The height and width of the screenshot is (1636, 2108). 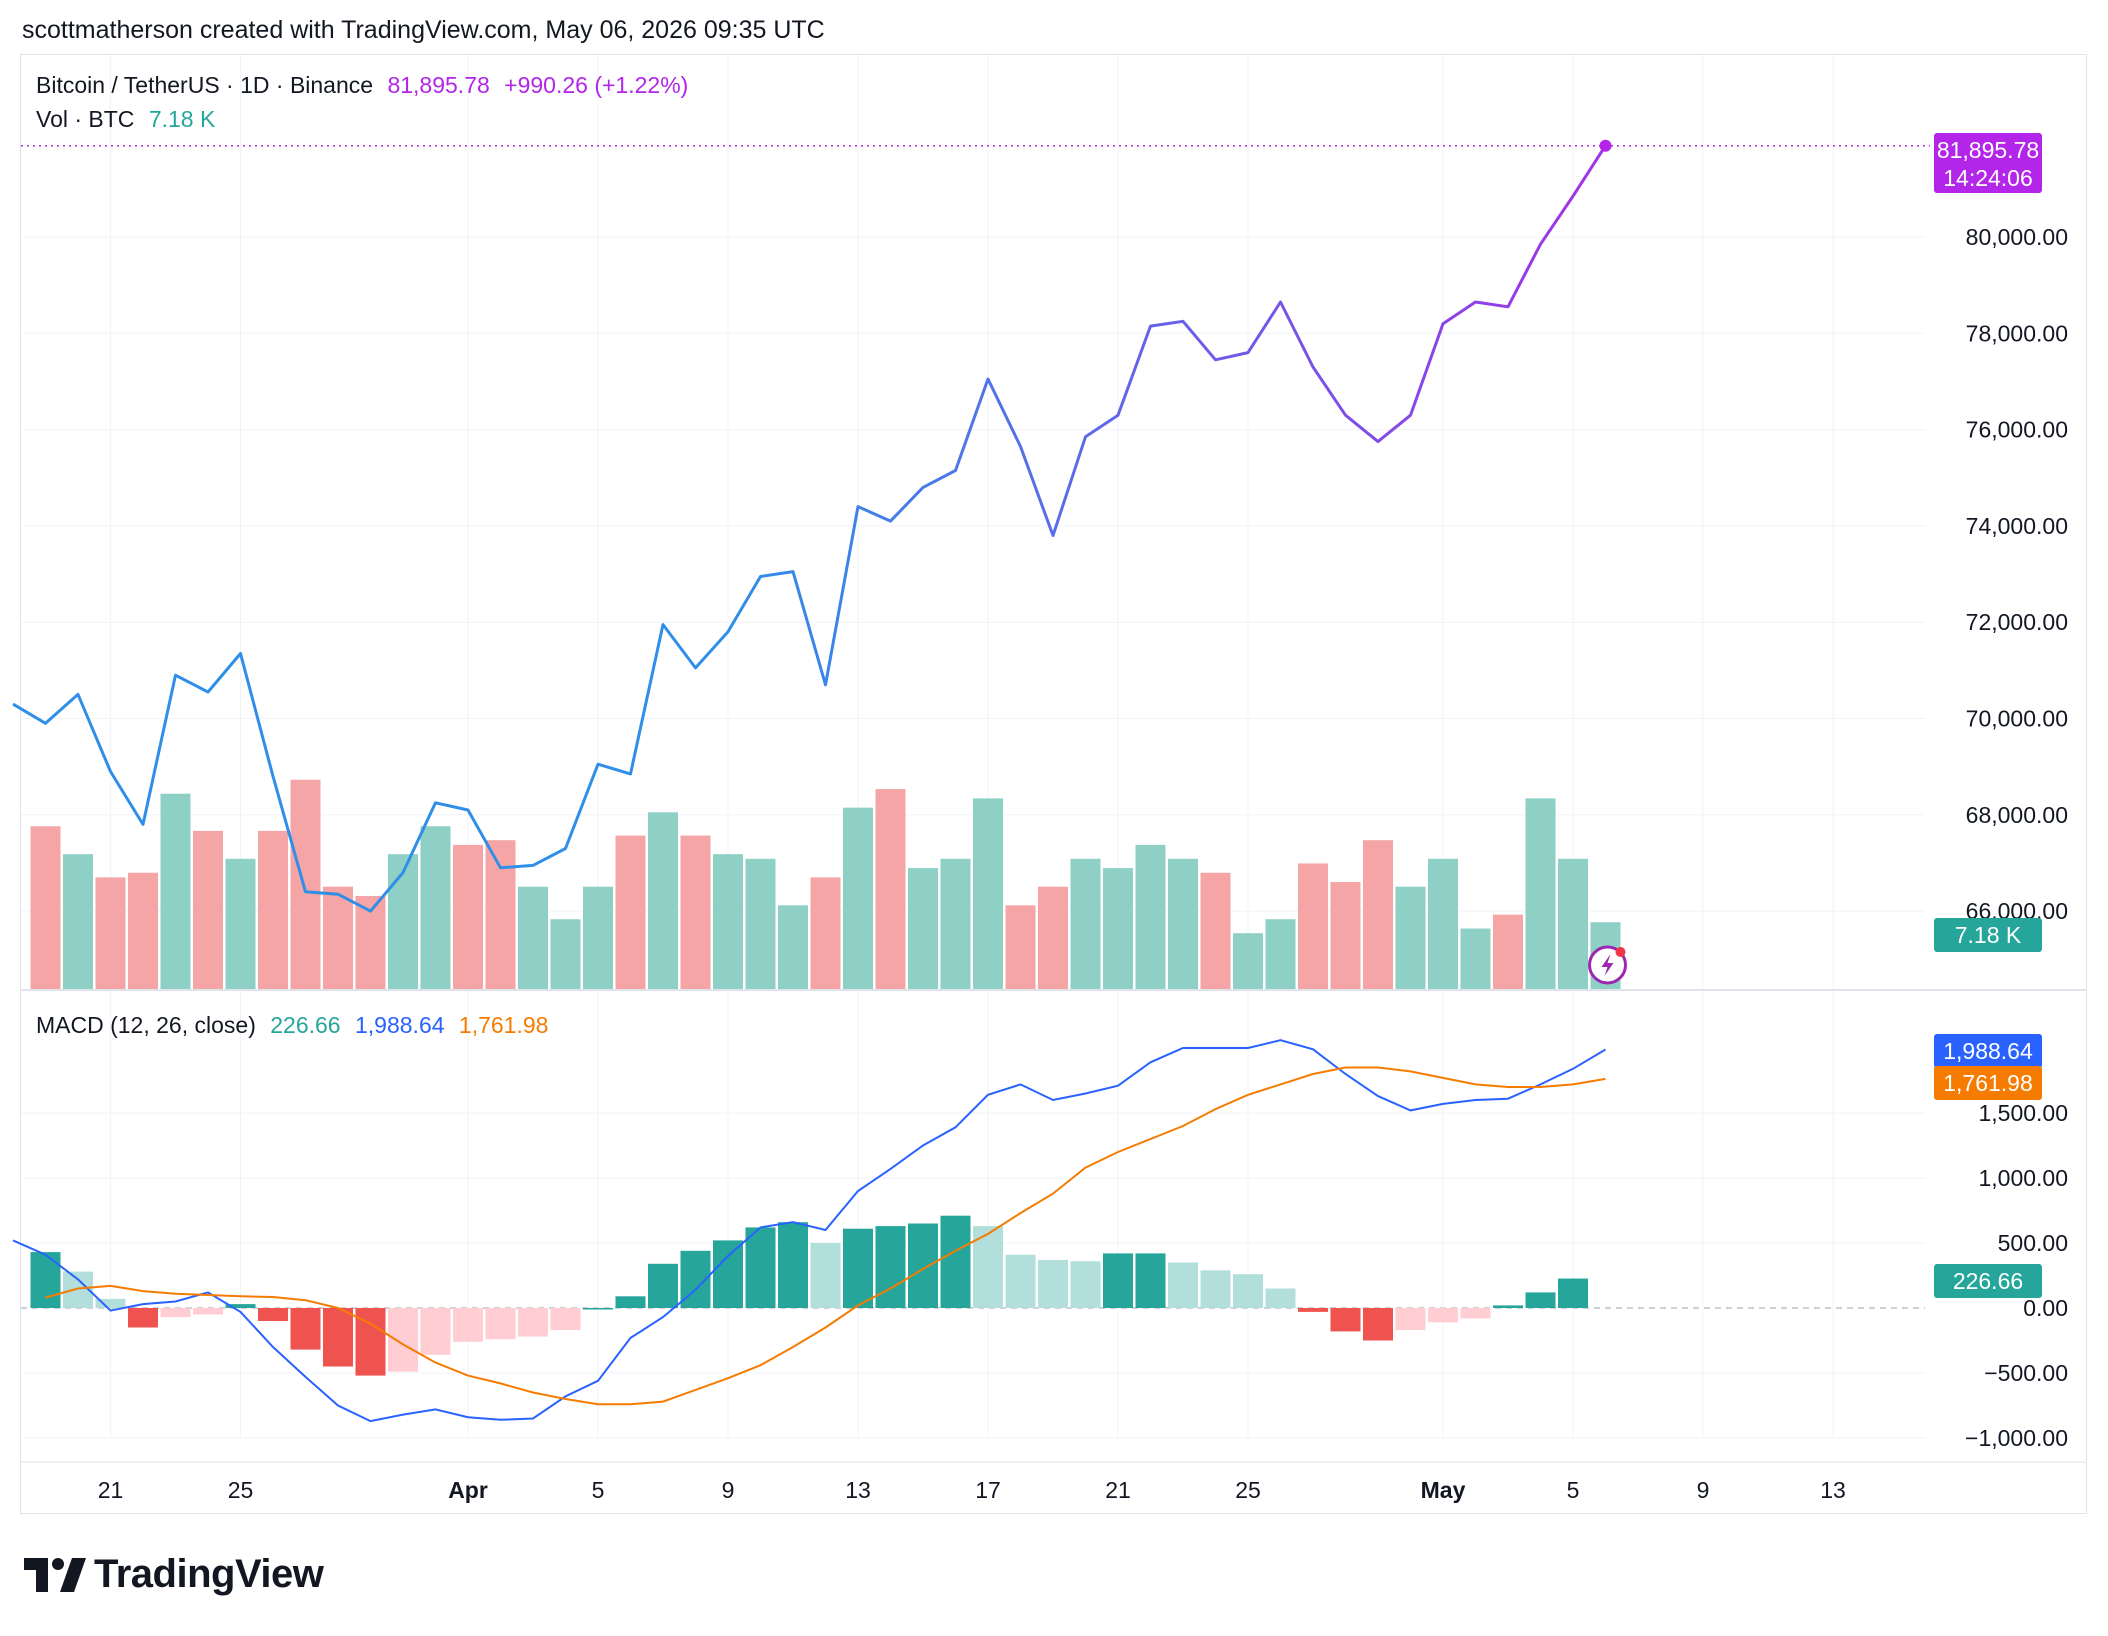 I want to click on last-price-badge-text: 81,895.78, so click(x=1988, y=150).